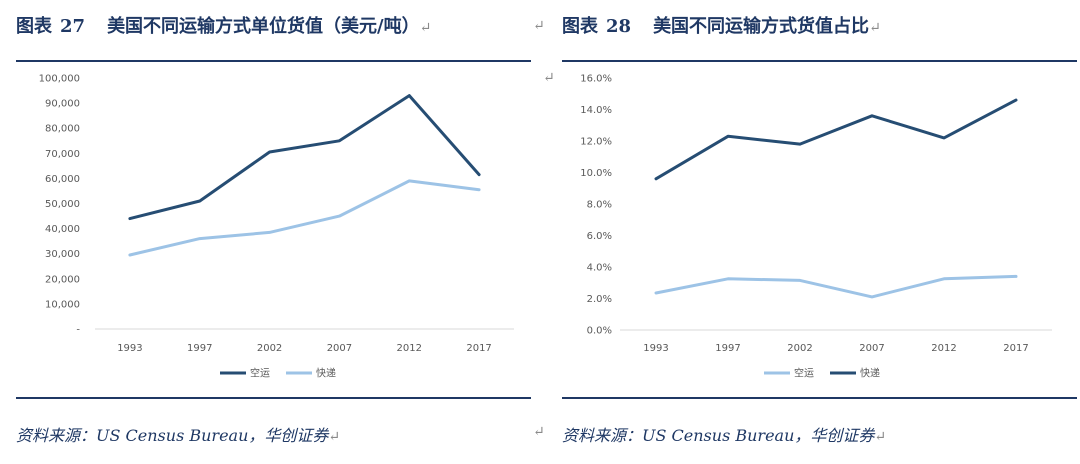 This screenshot has width=1080, height=464. Describe the element at coordinates (596, 110) in the screenshot. I see `y-tick-label: 14.0%` at that location.